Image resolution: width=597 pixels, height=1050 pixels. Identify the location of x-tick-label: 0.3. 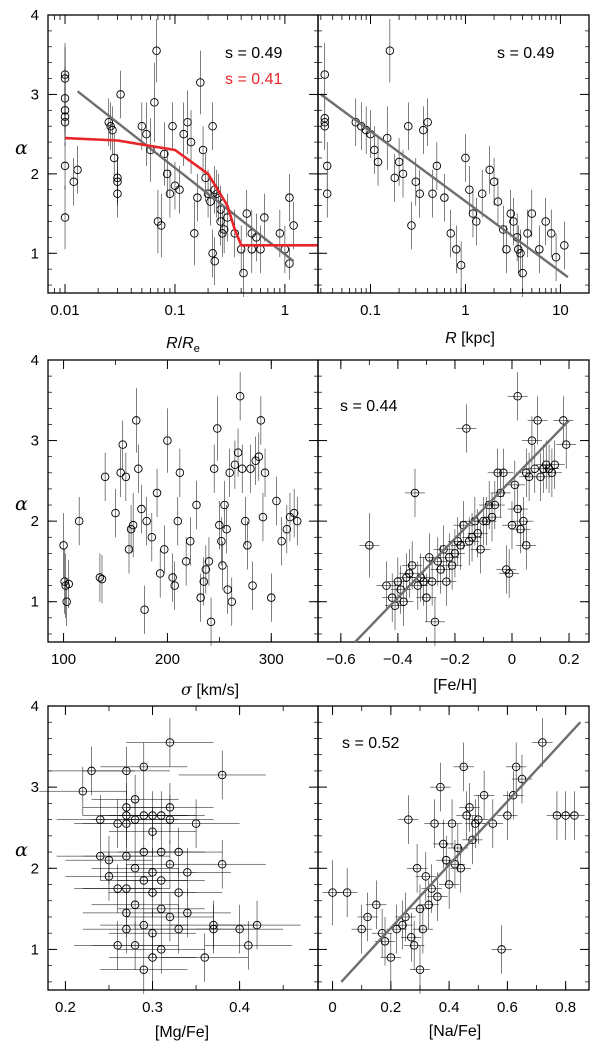
(152, 1007).